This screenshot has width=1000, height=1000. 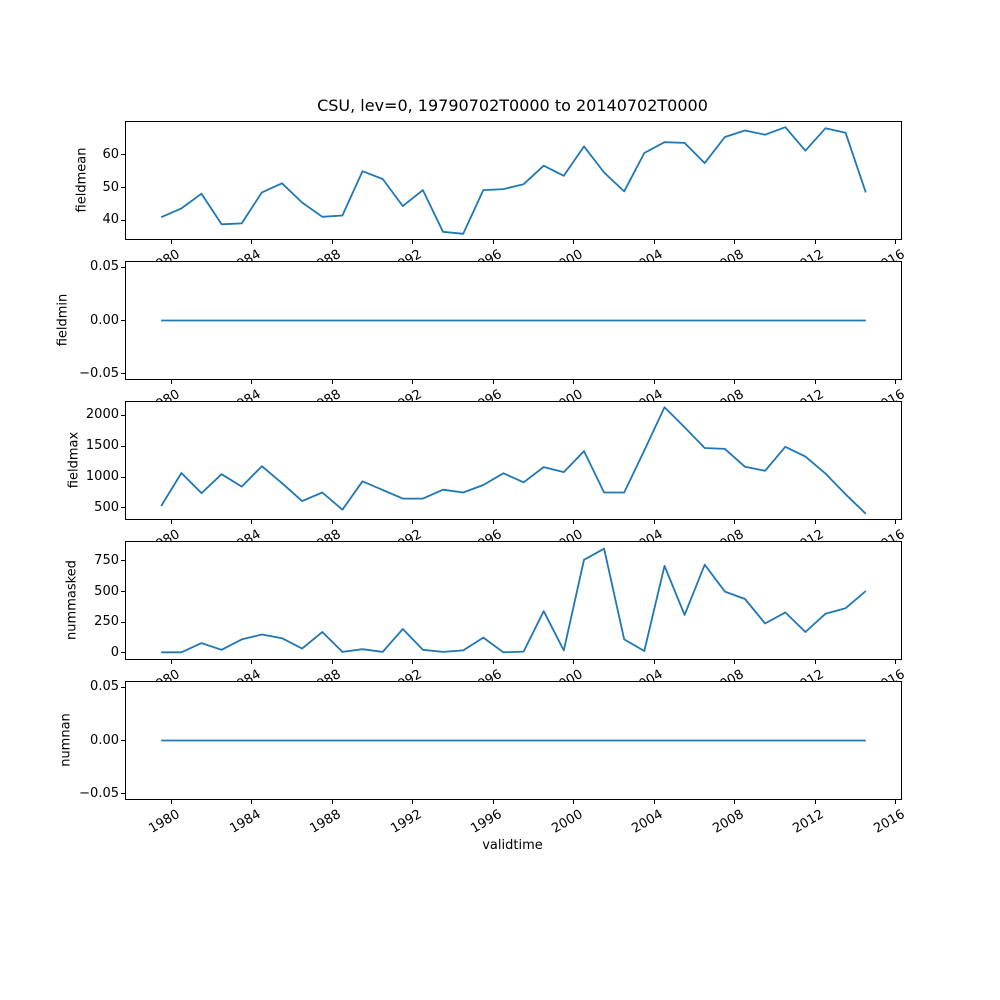 What do you see at coordinates (728, 822) in the screenshot?
I see `x-tick-label: 2008` at bounding box center [728, 822].